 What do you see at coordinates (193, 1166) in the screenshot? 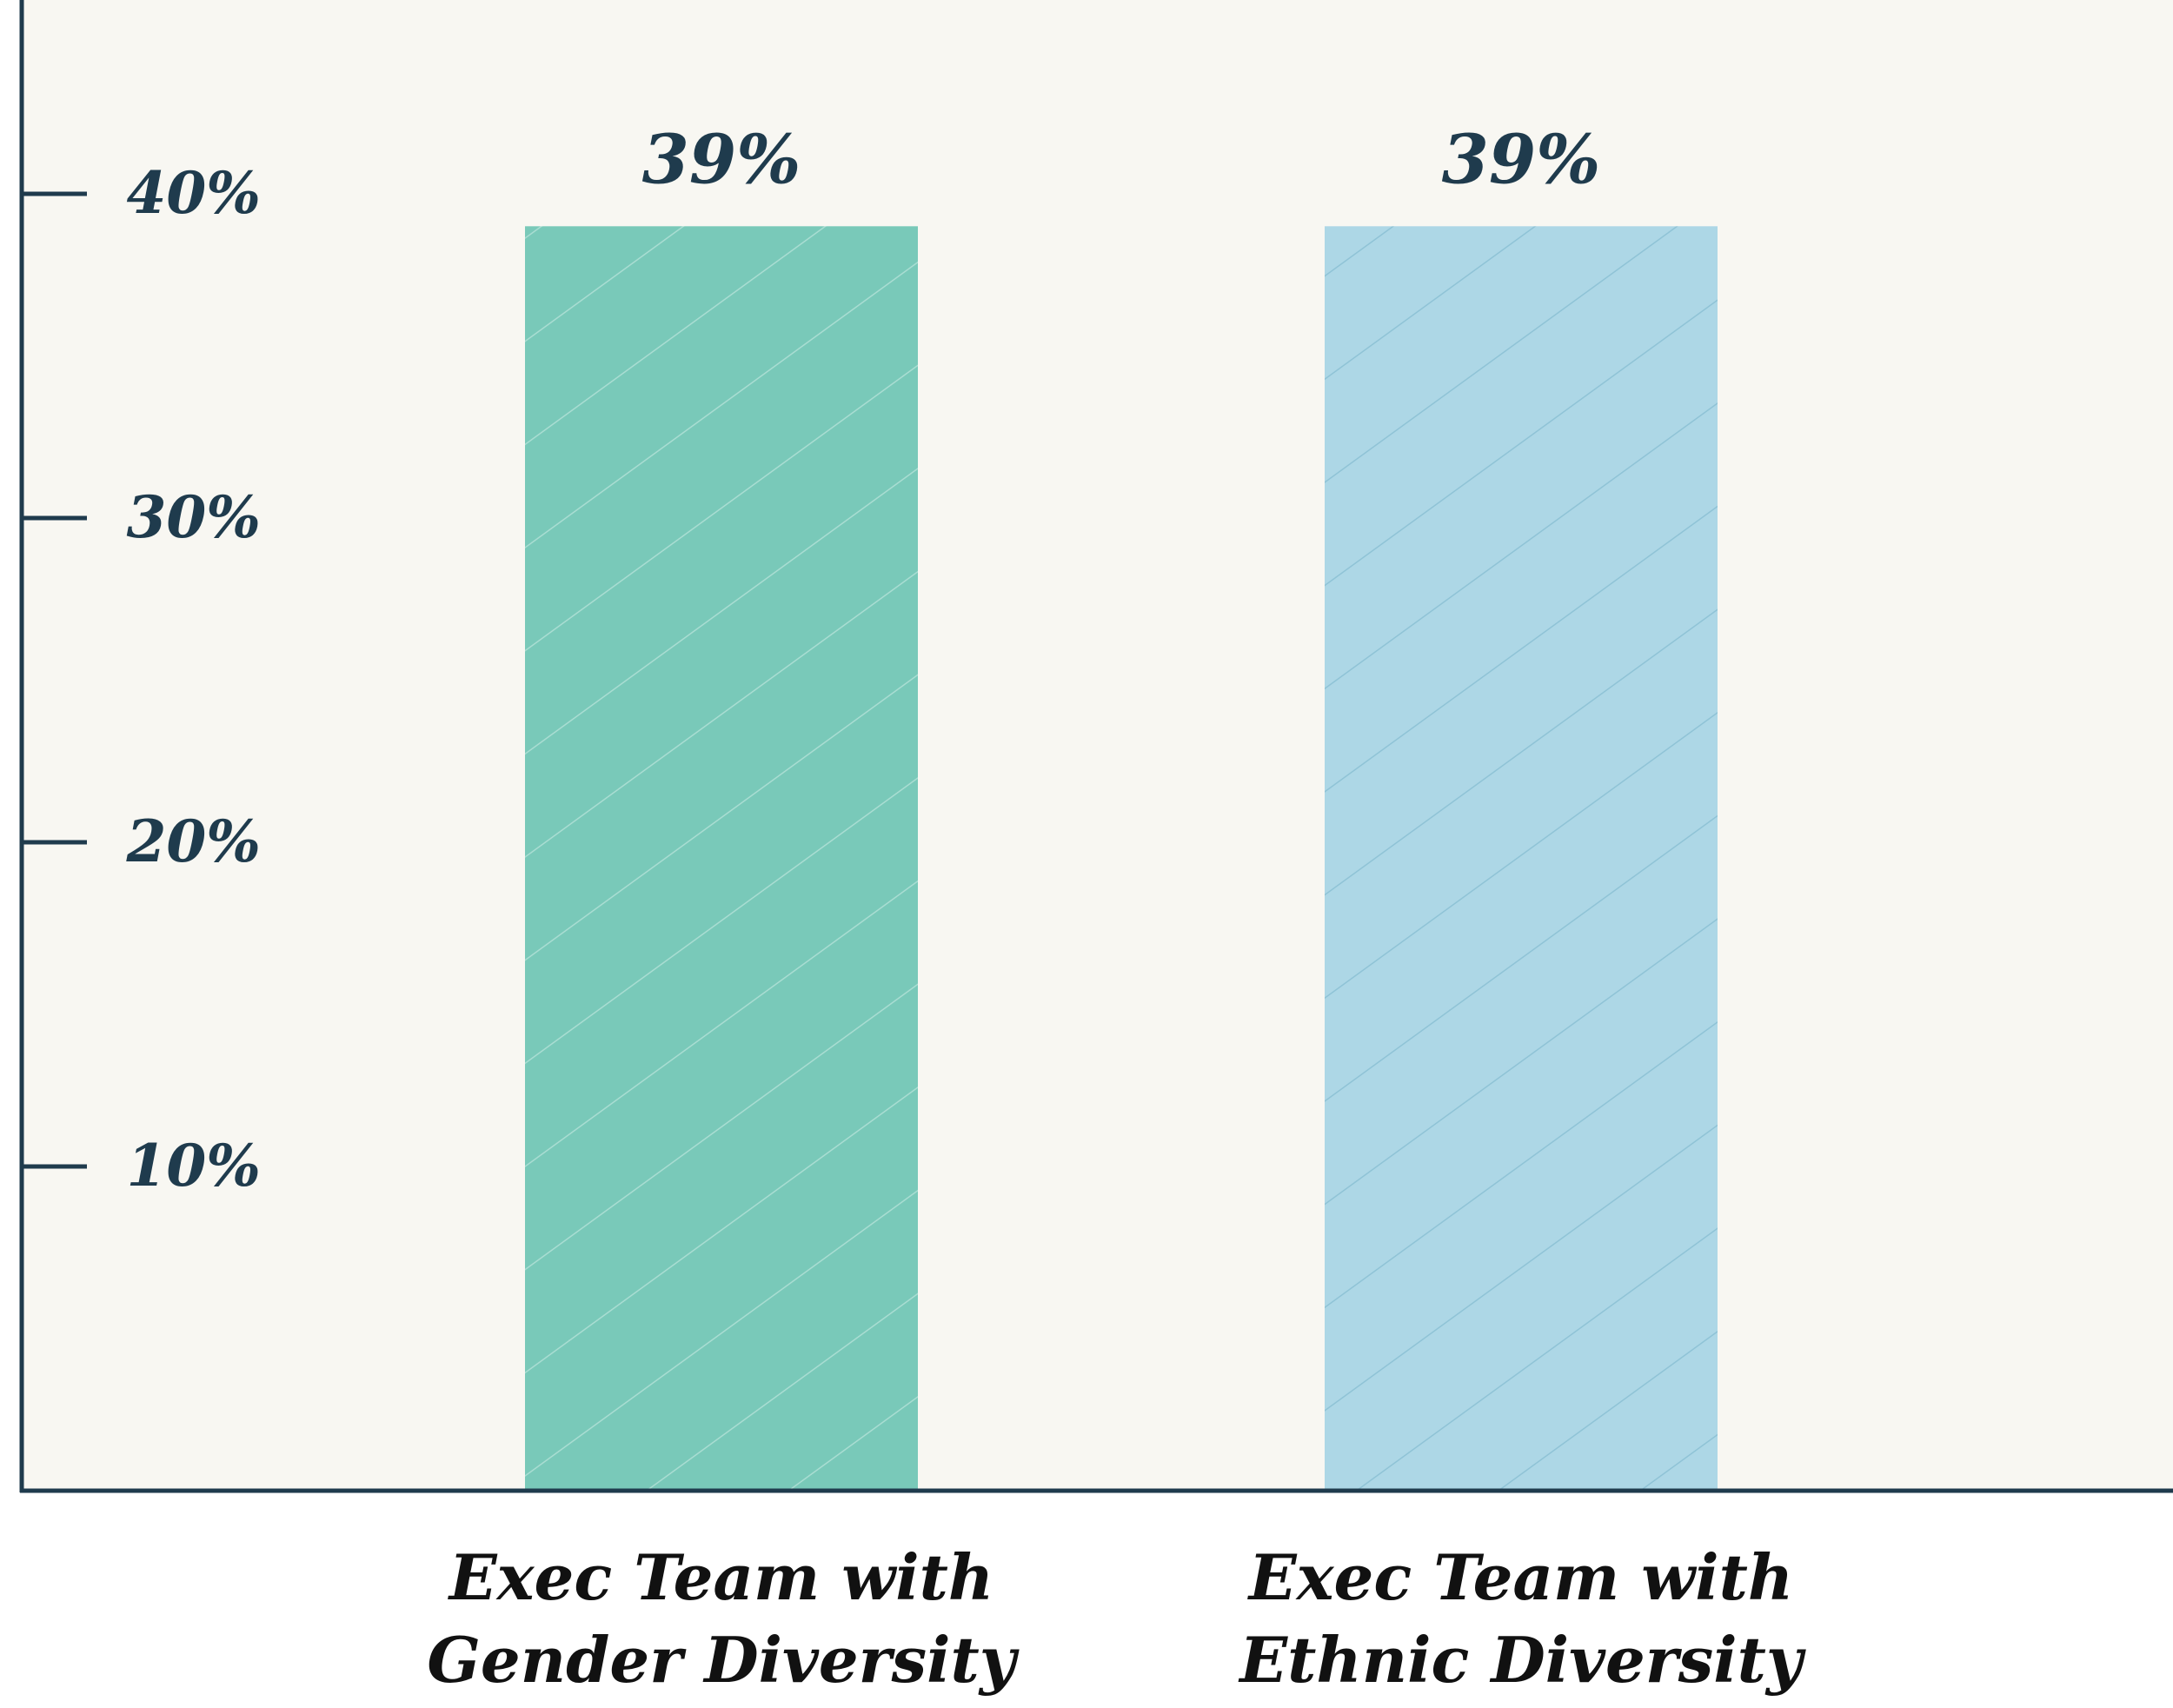
I see `y-tick-label: 10%` at bounding box center [193, 1166].